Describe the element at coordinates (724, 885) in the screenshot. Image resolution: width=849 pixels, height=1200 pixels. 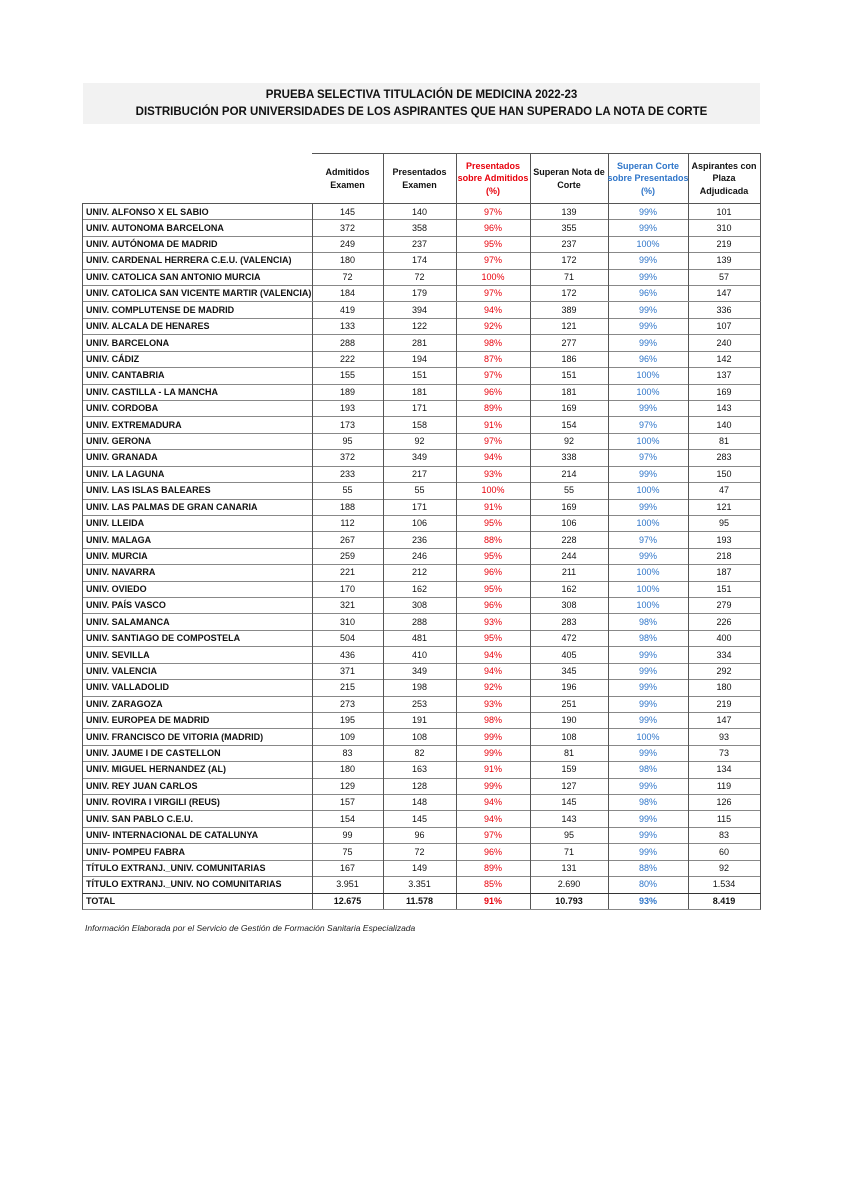
I see `cell-value: 1.534` at that location.